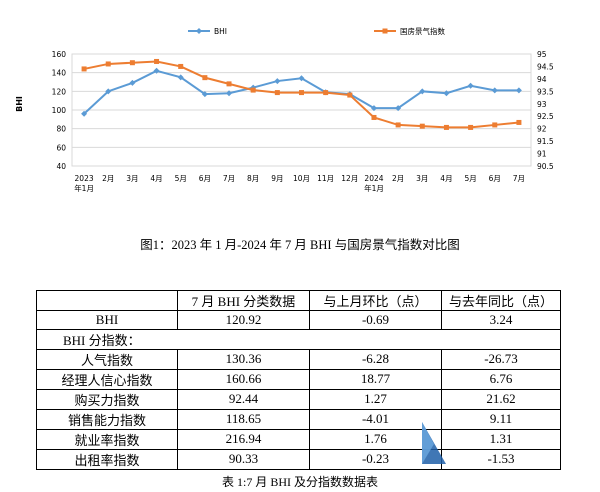 This screenshot has height=492, width=600. What do you see at coordinates (19, 104) in the screenshot?
I see `y-axis-title: BHI` at bounding box center [19, 104].